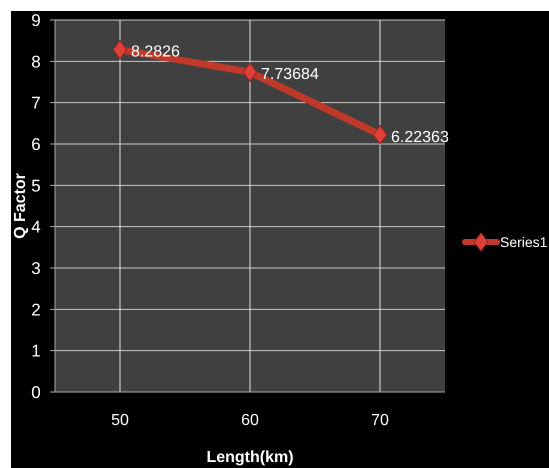 The width and height of the screenshot is (549, 468). Describe the element at coordinates (155, 52) in the screenshot. I see `data-label: 8.2826` at that location.